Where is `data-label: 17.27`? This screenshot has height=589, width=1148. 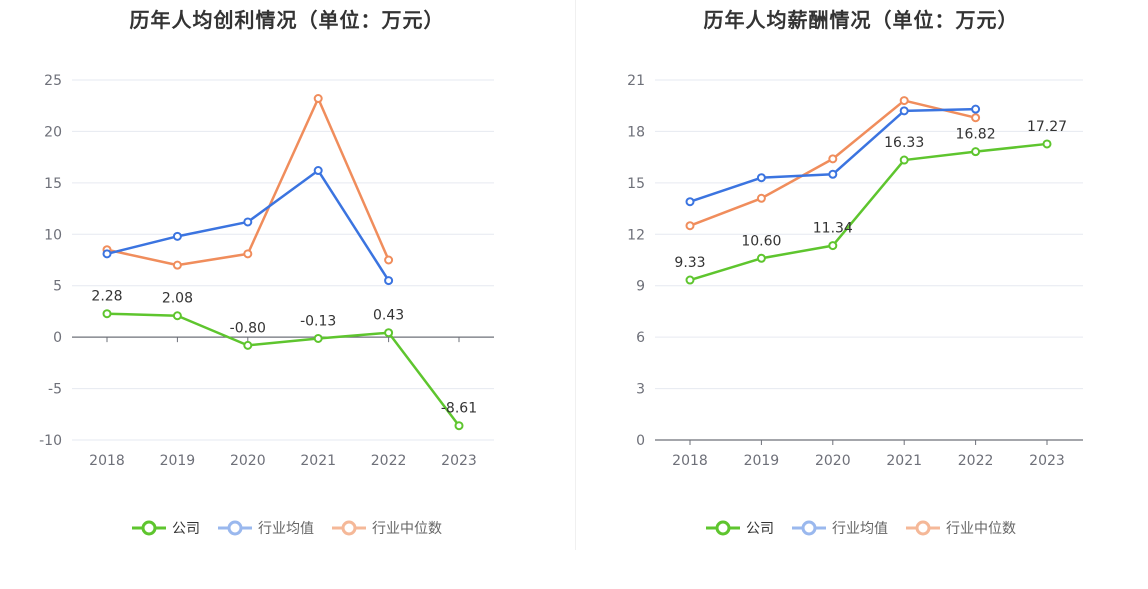
data-label: 17.27 is located at coordinates (1047, 127).